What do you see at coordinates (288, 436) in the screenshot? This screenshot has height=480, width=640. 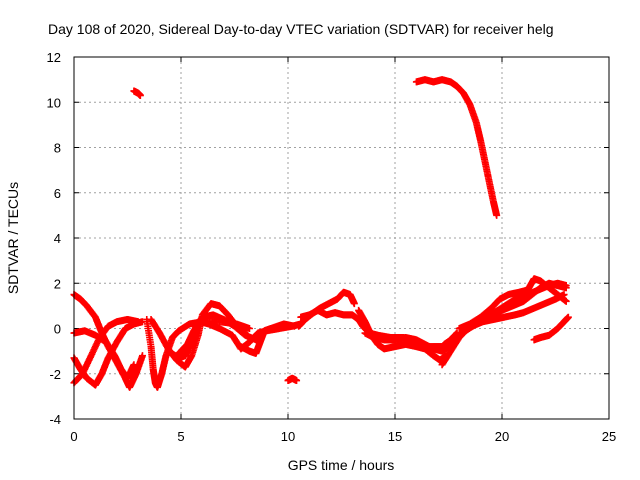 I see `x-tick-label: 10` at bounding box center [288, 436].